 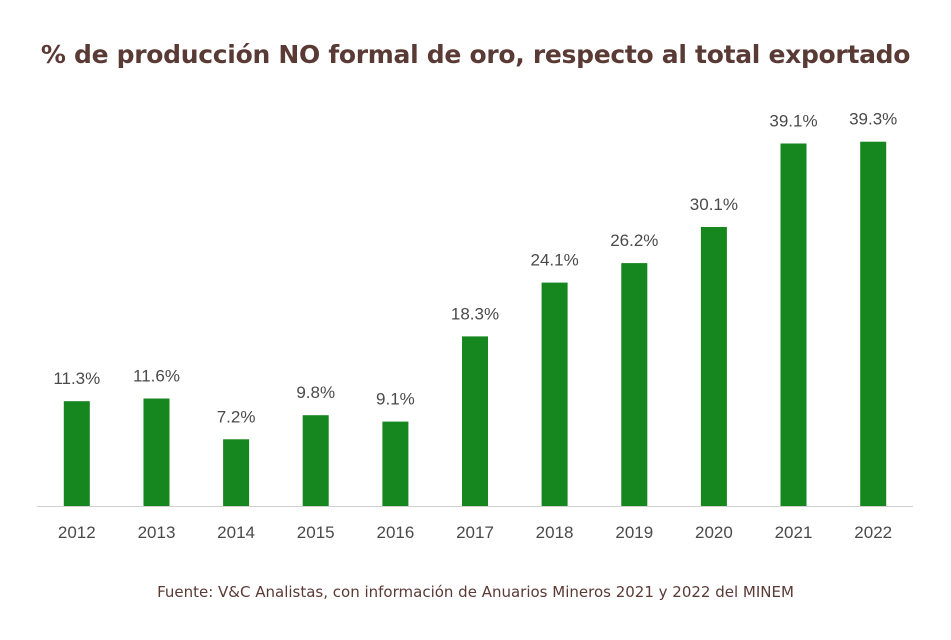 I want to click on x-tick-2019: 2019, so click(x=634, y=532).